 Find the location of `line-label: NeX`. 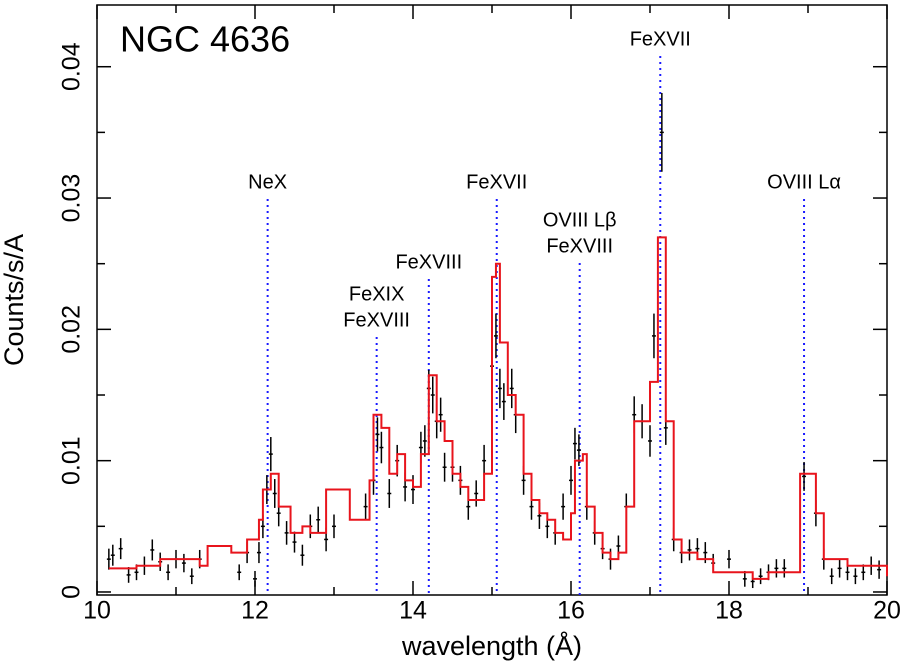

line-label: NeX is located at coordinates (267, 182).